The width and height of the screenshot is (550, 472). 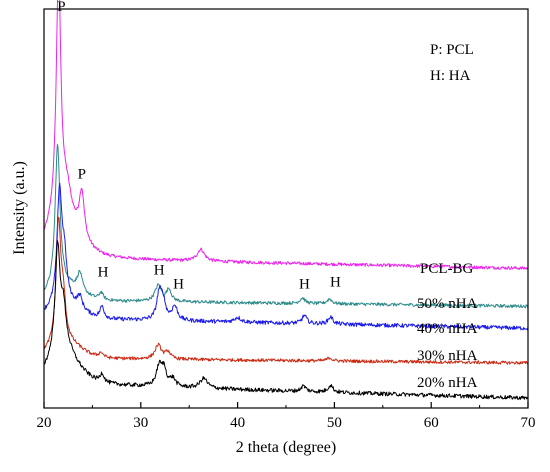 I want to click on series-label-0: PCL-BG, so click(x=447, y=269).